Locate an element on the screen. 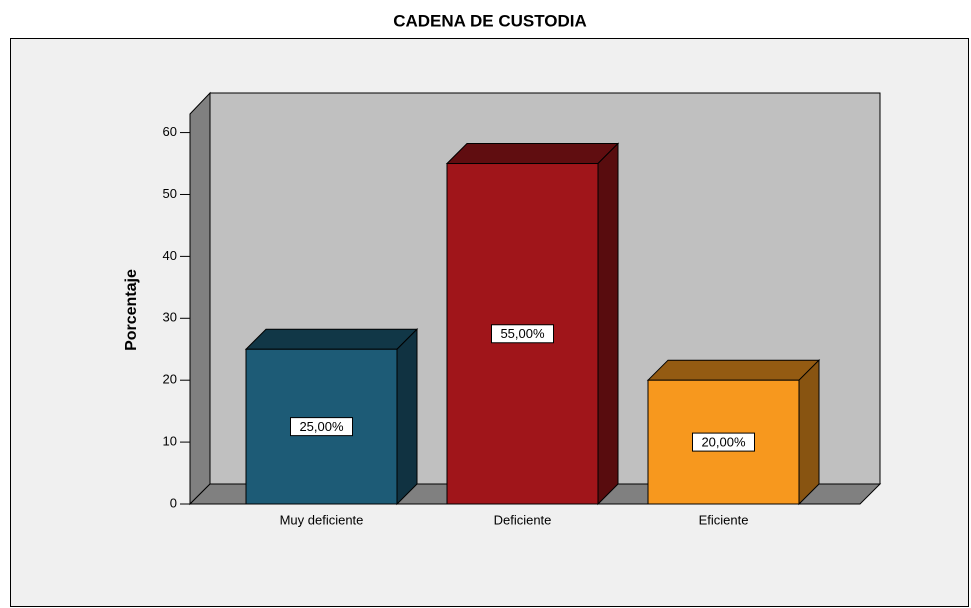 This screenshot has height=608, width=971. y-tick-label: 40 is located at coordinates (170, 255).